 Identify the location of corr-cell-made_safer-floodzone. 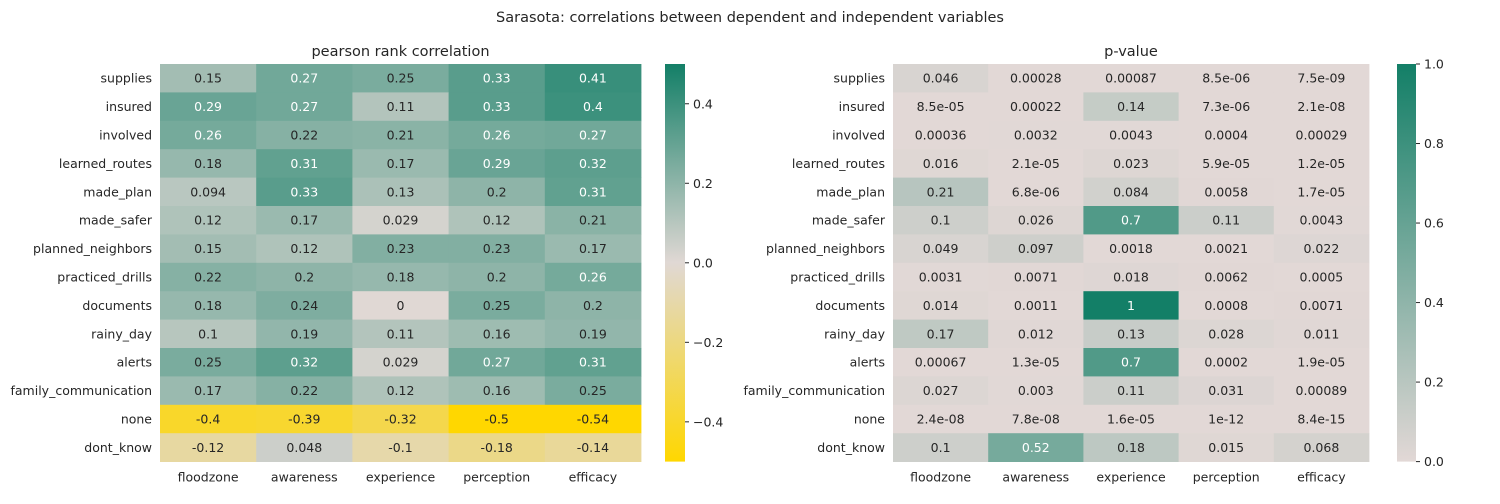
(208, 220).